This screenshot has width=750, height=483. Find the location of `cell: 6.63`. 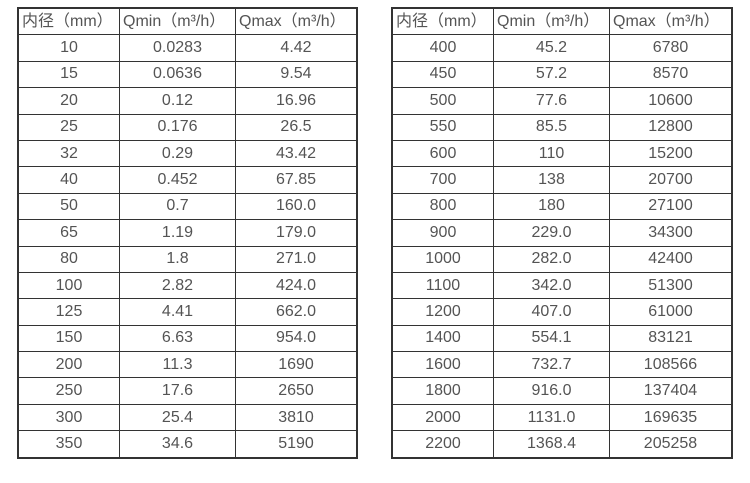

cell: 6.63 is located at coordinates (177, 338).